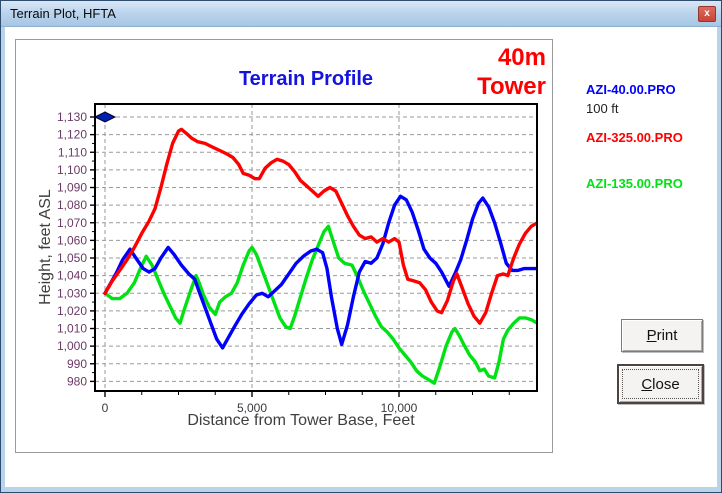 This screenshot has width=722, height=493. Describe the element at coordinates (77, 381) in the screenshot. I see `svg-text: 980` at that location.